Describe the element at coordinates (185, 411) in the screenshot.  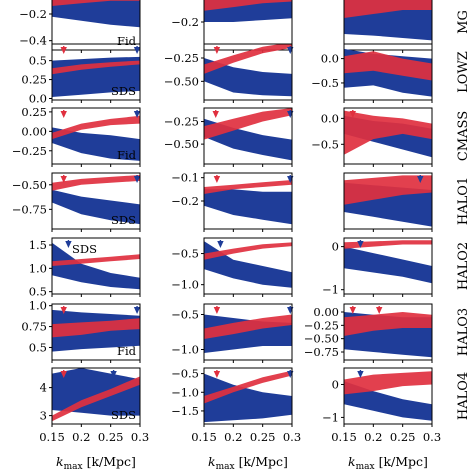
I see `y-tick-label: −1.5` at that location.